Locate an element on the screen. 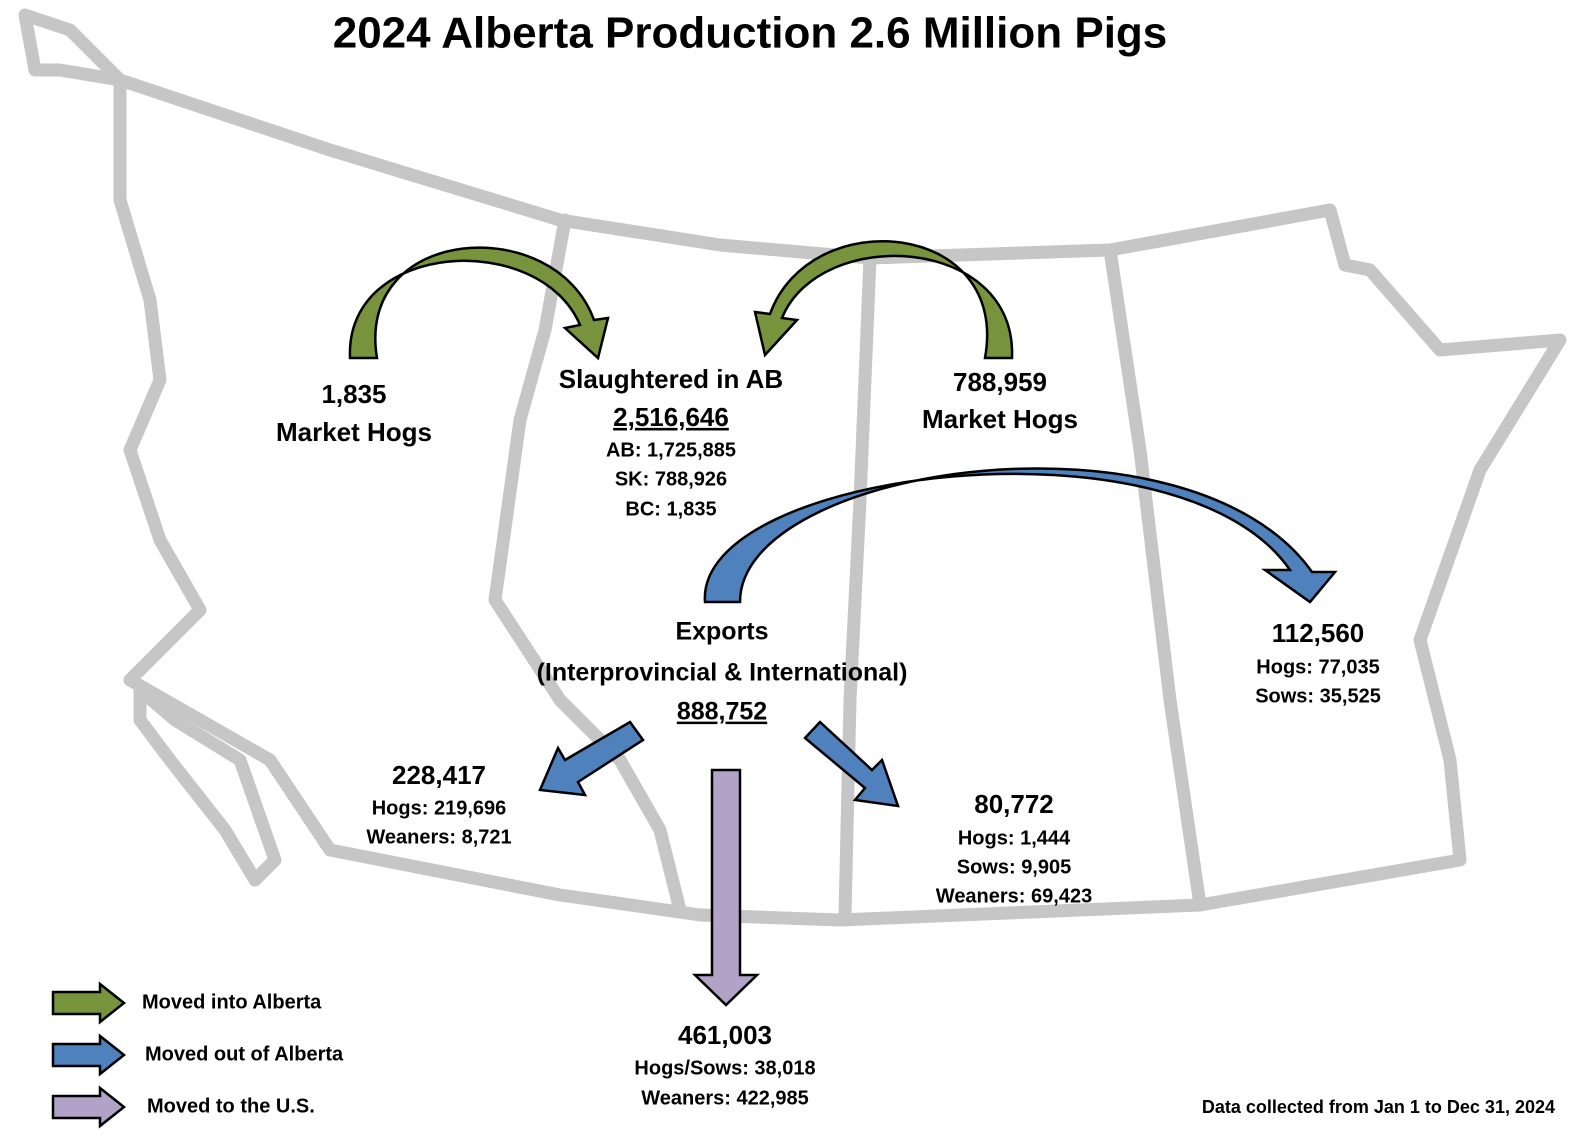 The height and width of the screenshot is (1138, 1575). destination-line: Hogs: 77,035 is located at coordinates (1317, 667).